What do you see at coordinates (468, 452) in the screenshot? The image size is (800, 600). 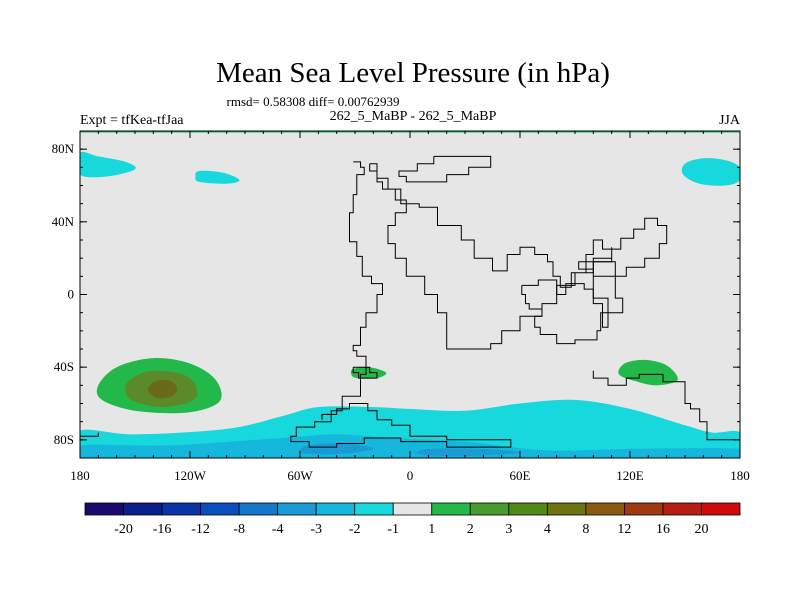 I see `contour-antarctic-deep-b` at bounding box center [468, 452].